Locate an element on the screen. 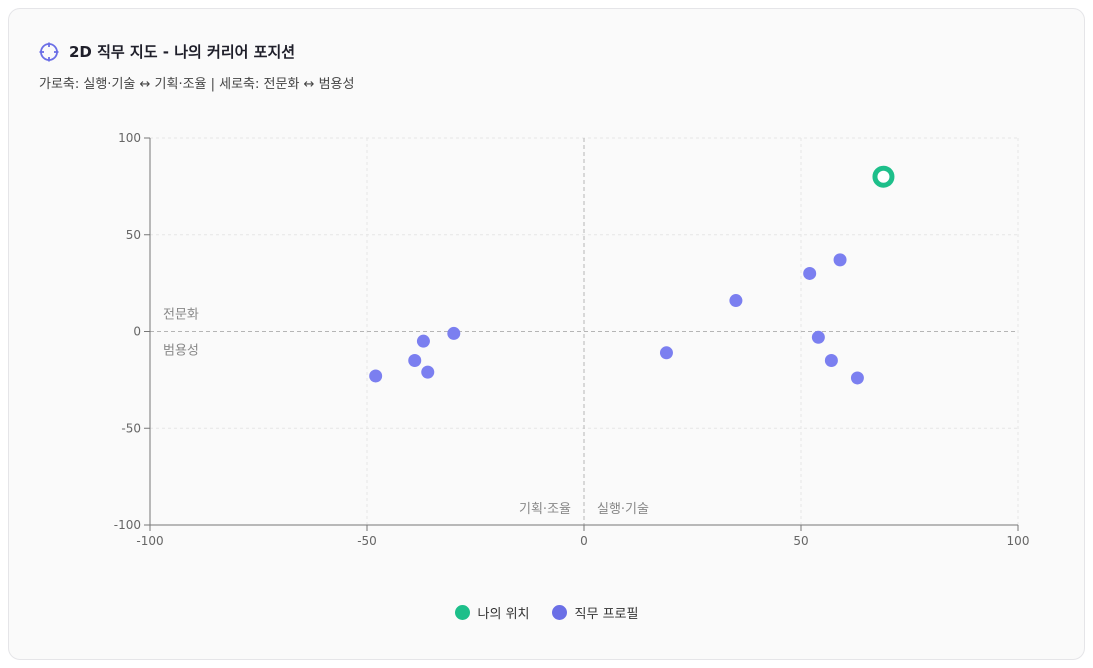  x-tick-label-2: 0 is located at coordinates (584, 541).